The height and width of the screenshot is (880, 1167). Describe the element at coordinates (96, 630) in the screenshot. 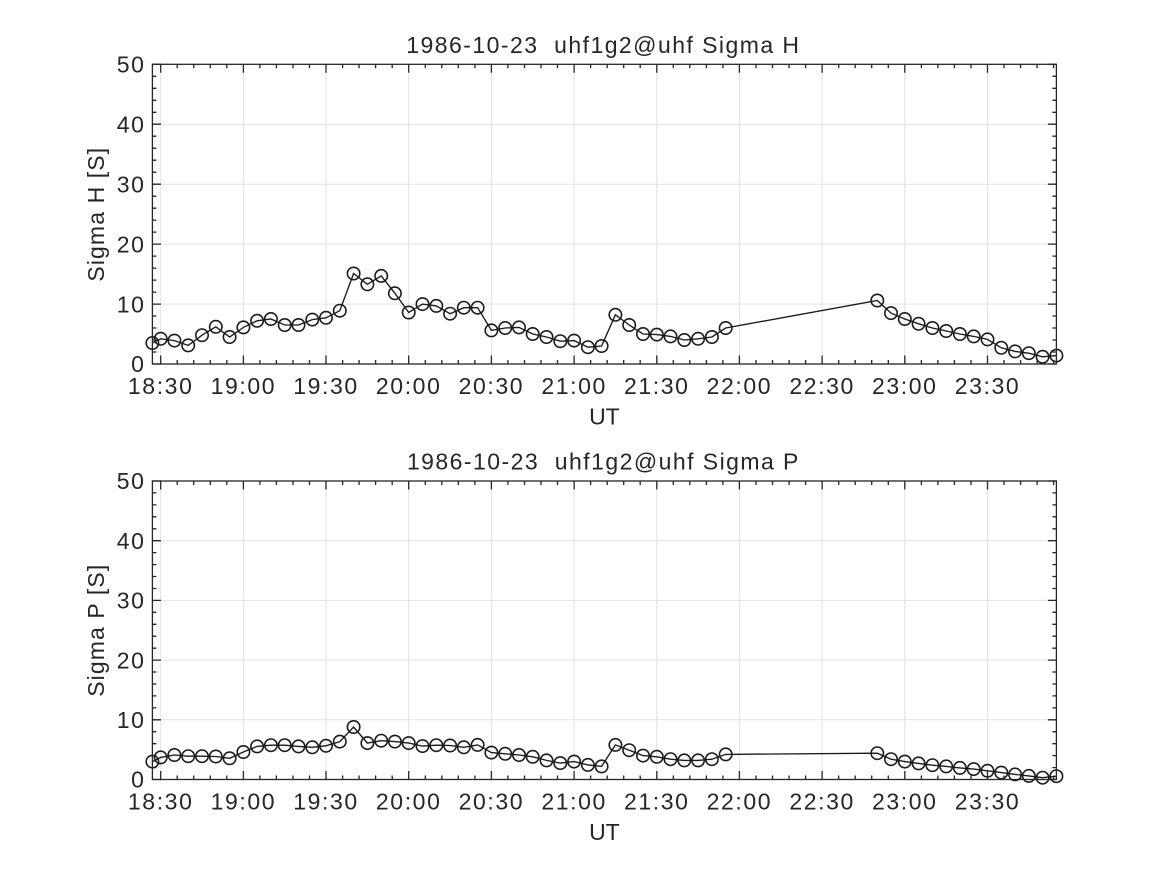

I see `svg-text: Sigma P [S]` at that location.